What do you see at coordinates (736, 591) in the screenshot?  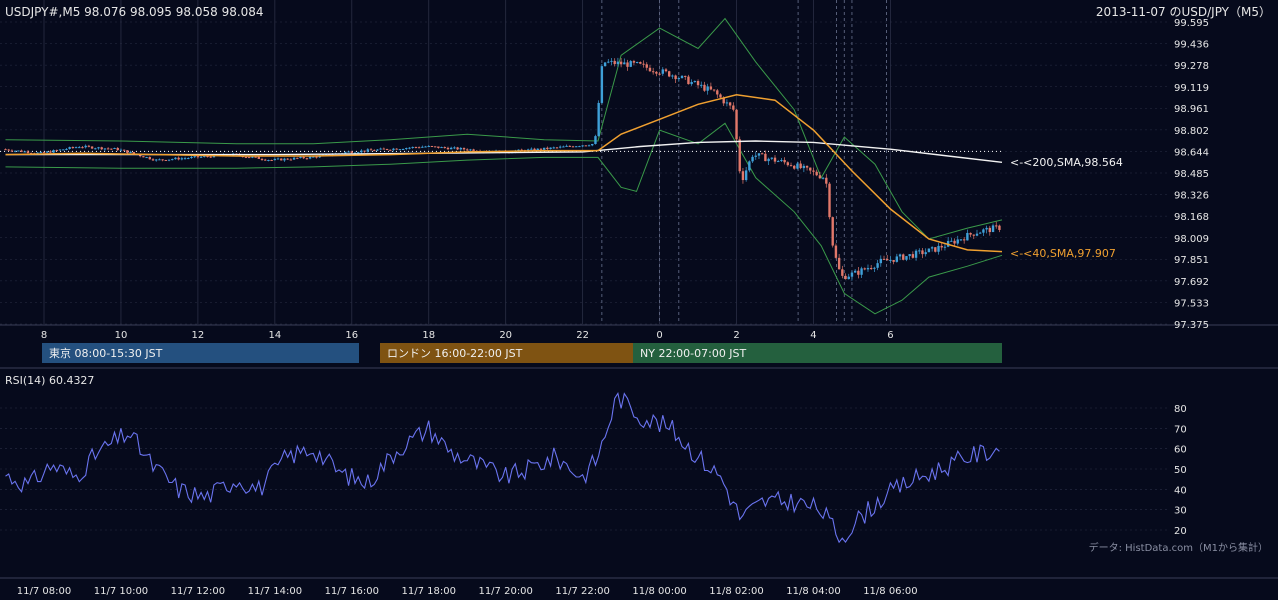 I see `rsi-x-tick: 11/8 02:00` at bounding box center [736, 591].